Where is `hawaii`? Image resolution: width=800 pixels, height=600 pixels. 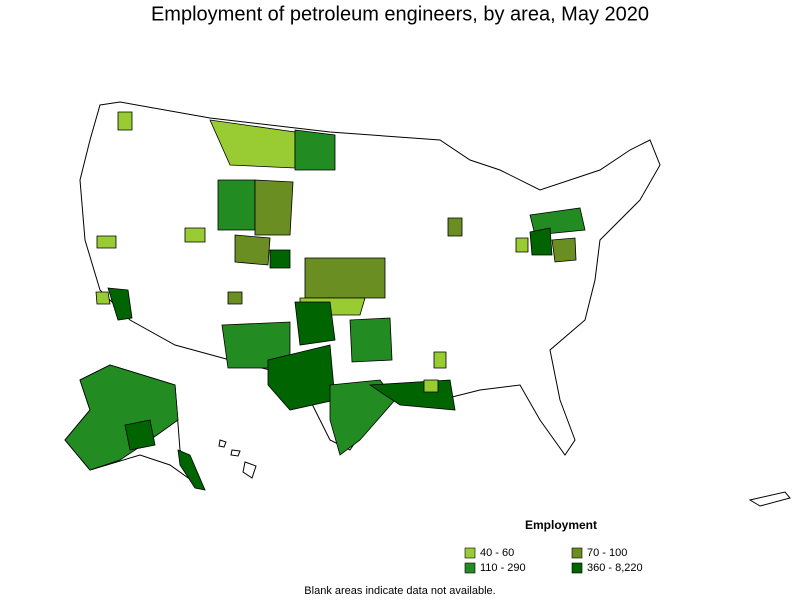 hawaii is located at coordinates (237, 459).